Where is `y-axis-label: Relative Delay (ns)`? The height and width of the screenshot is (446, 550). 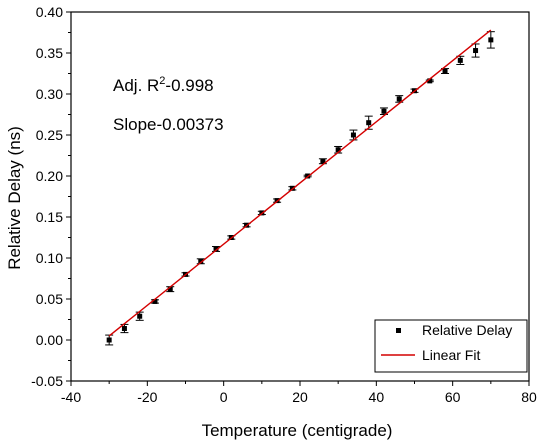 y-axis-label: Relative Delay (ns) is located at coordinates (14, 198).